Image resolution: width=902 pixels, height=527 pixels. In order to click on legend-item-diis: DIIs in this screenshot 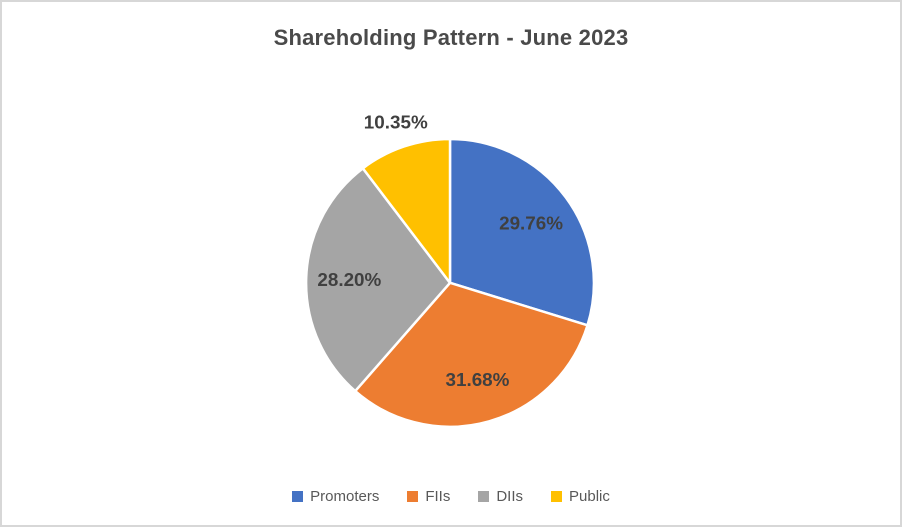, I will do `click(500, 496)`.